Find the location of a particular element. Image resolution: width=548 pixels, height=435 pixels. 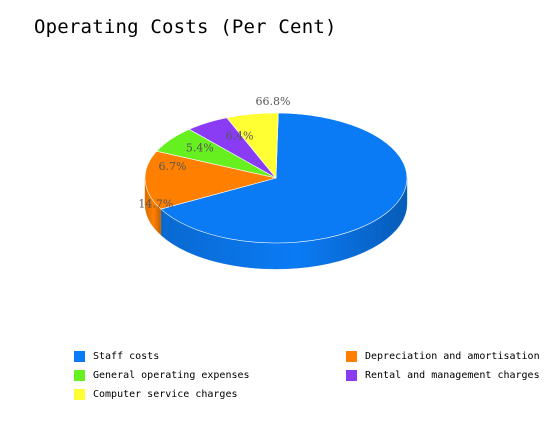

legend-item: Computer service charges is located at coordinates (156, 394).